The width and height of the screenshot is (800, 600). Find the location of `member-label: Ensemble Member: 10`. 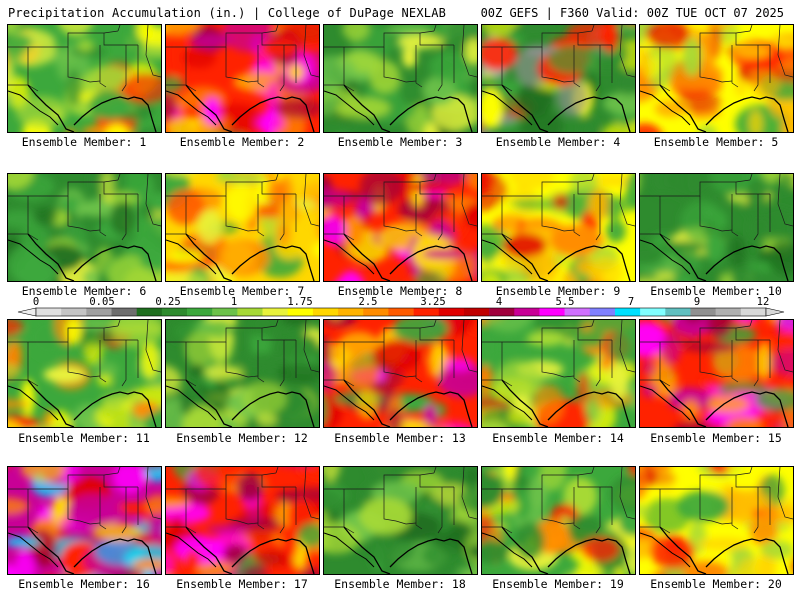

member-label: Ensemble Member: 10 is located at coordinates (716, 291).